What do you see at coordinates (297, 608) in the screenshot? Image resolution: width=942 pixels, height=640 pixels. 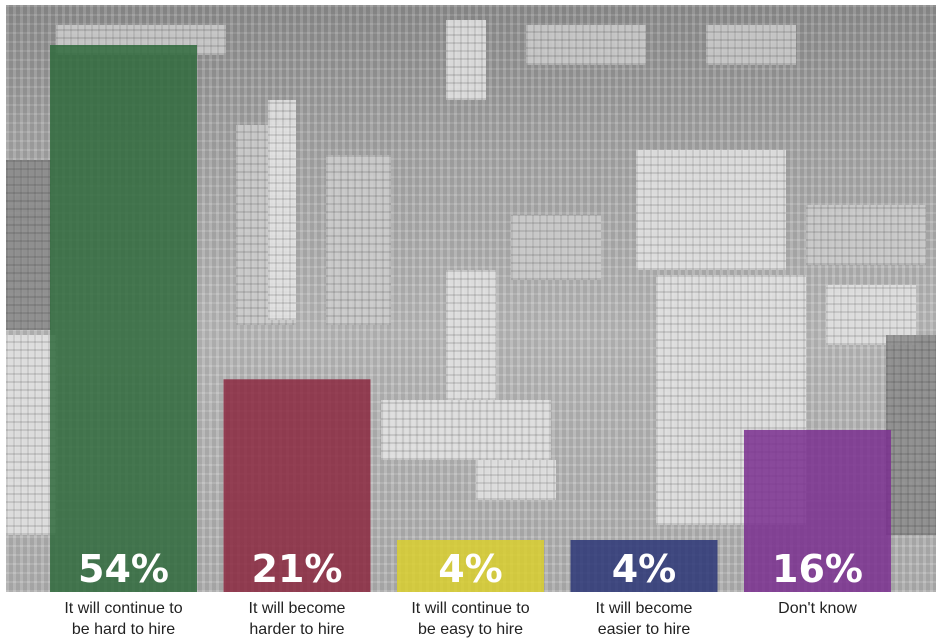 I see `category-label-1-line-0: It will become` at bounding box center [297, 608].